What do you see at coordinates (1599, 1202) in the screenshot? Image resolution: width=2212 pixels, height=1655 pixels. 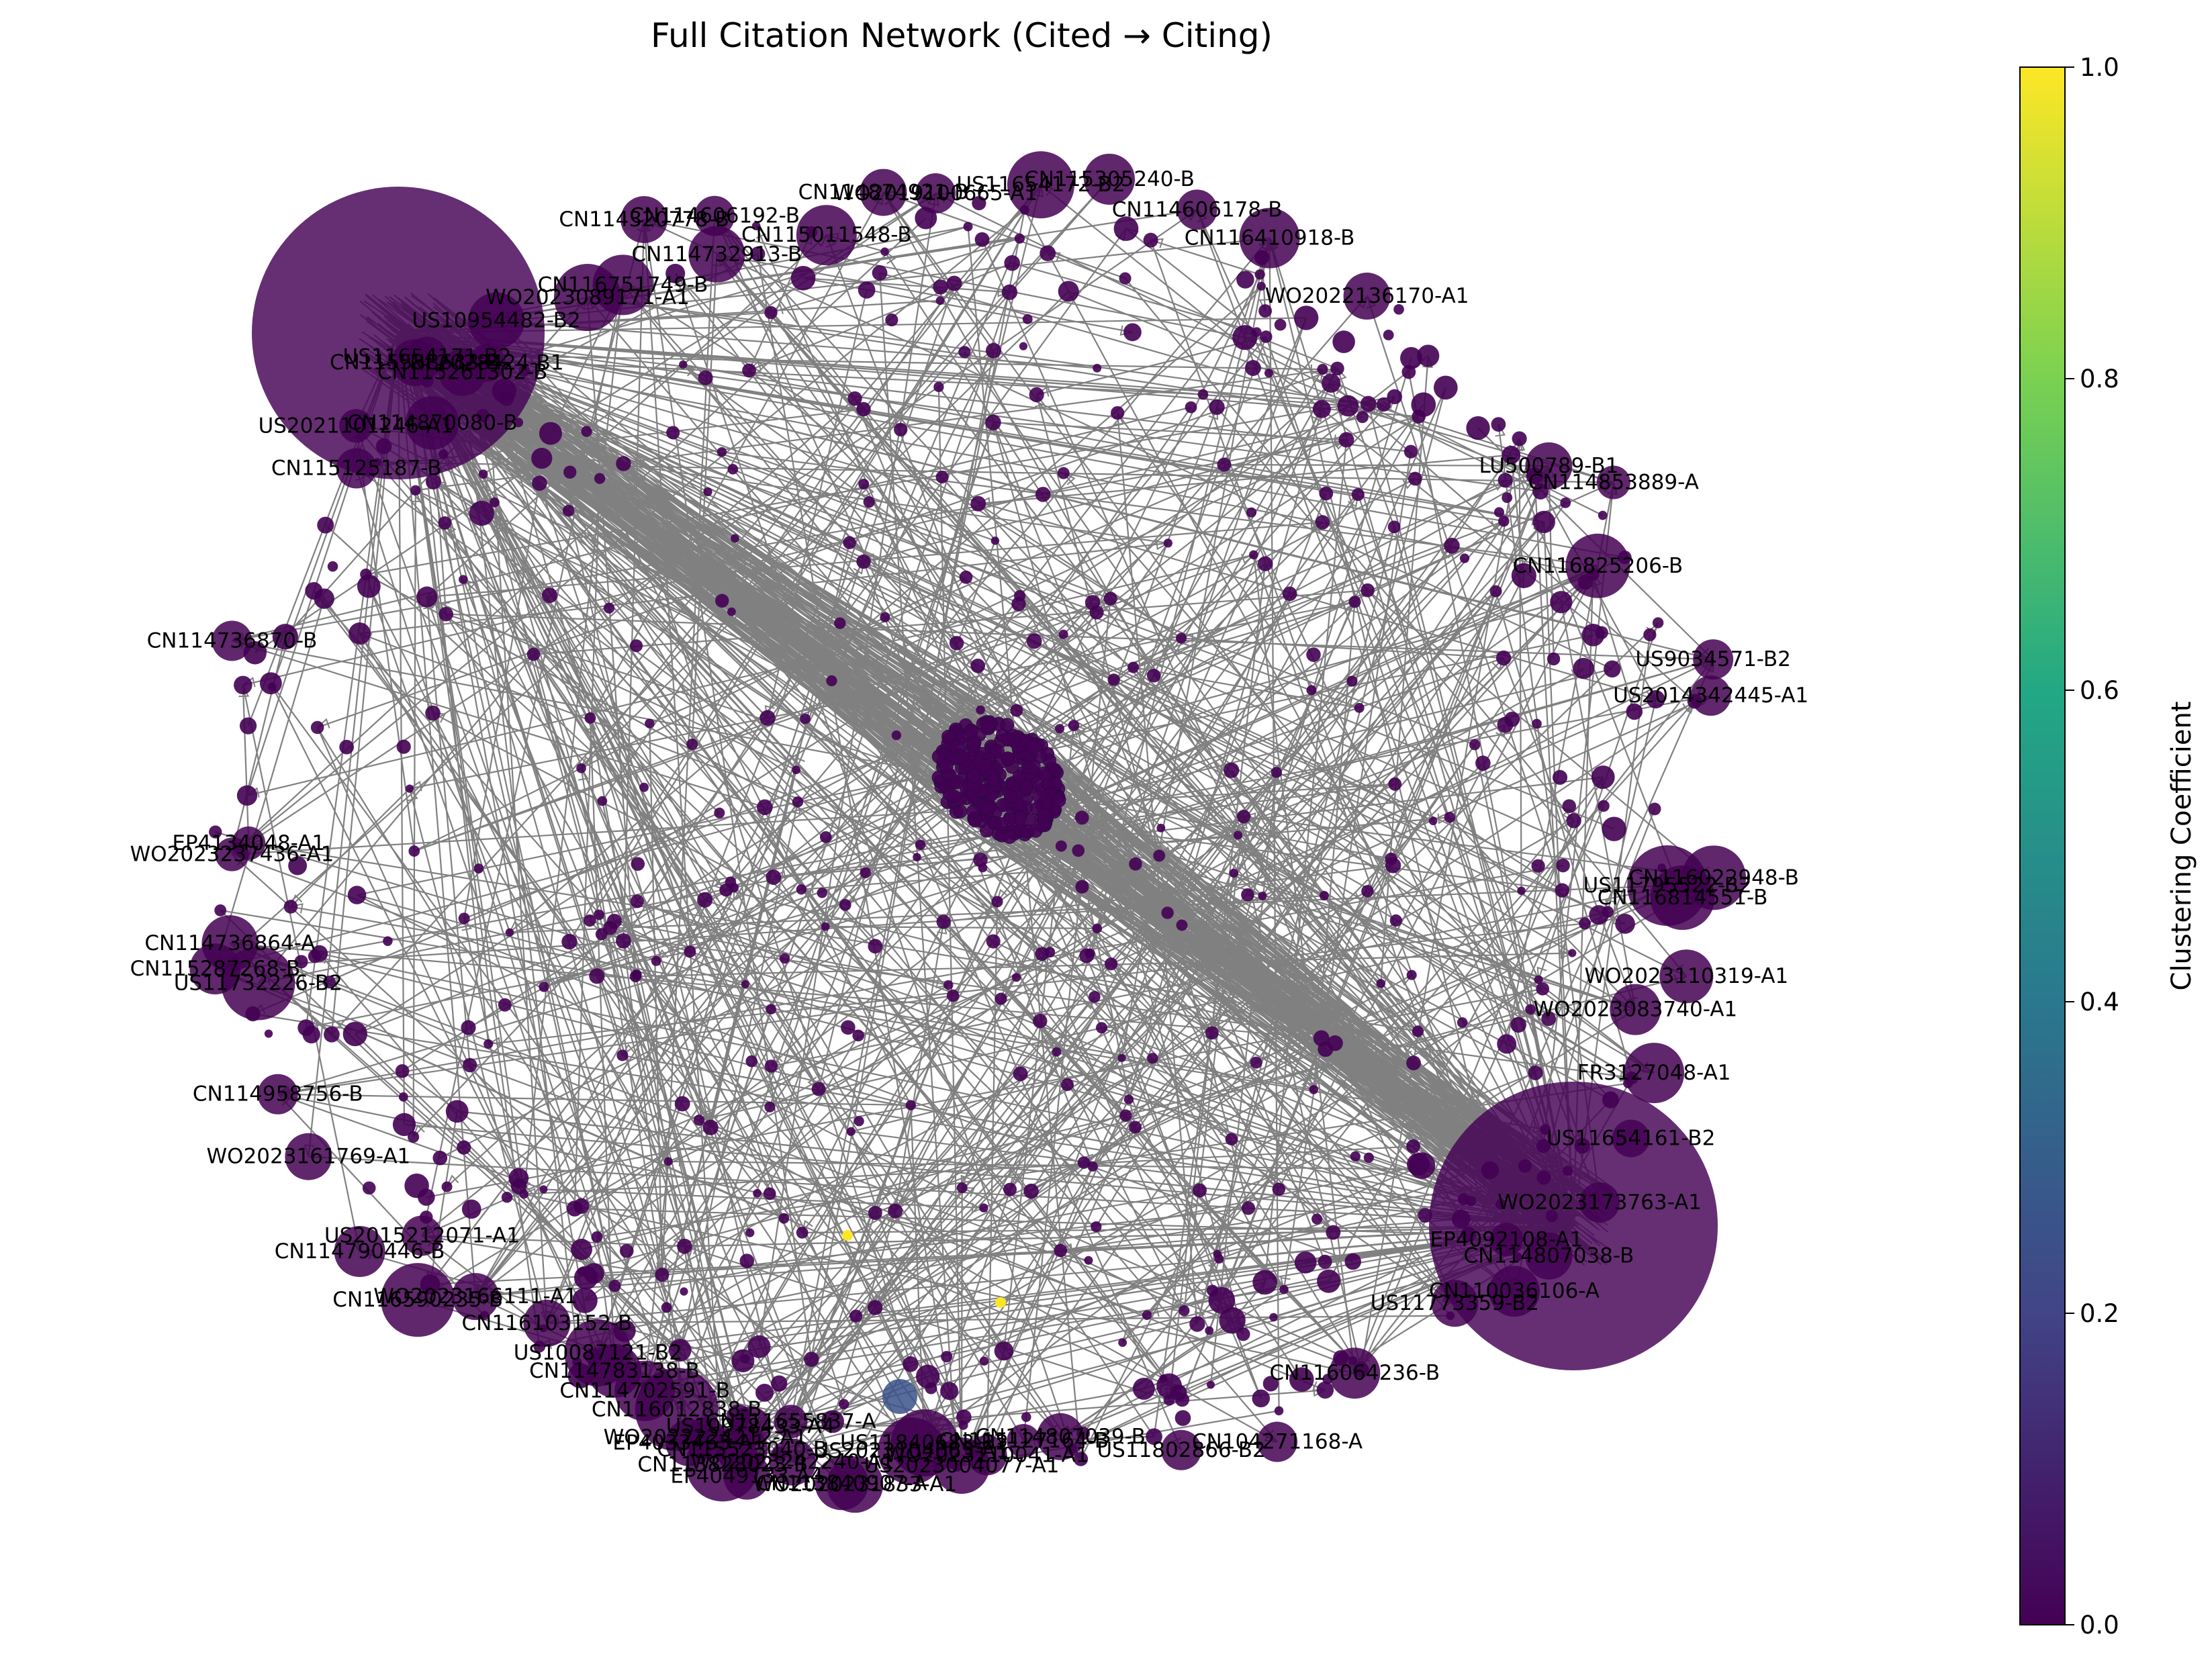 I see `node-label: WO2023173763-A1` at bounding box center [1599, 1202].